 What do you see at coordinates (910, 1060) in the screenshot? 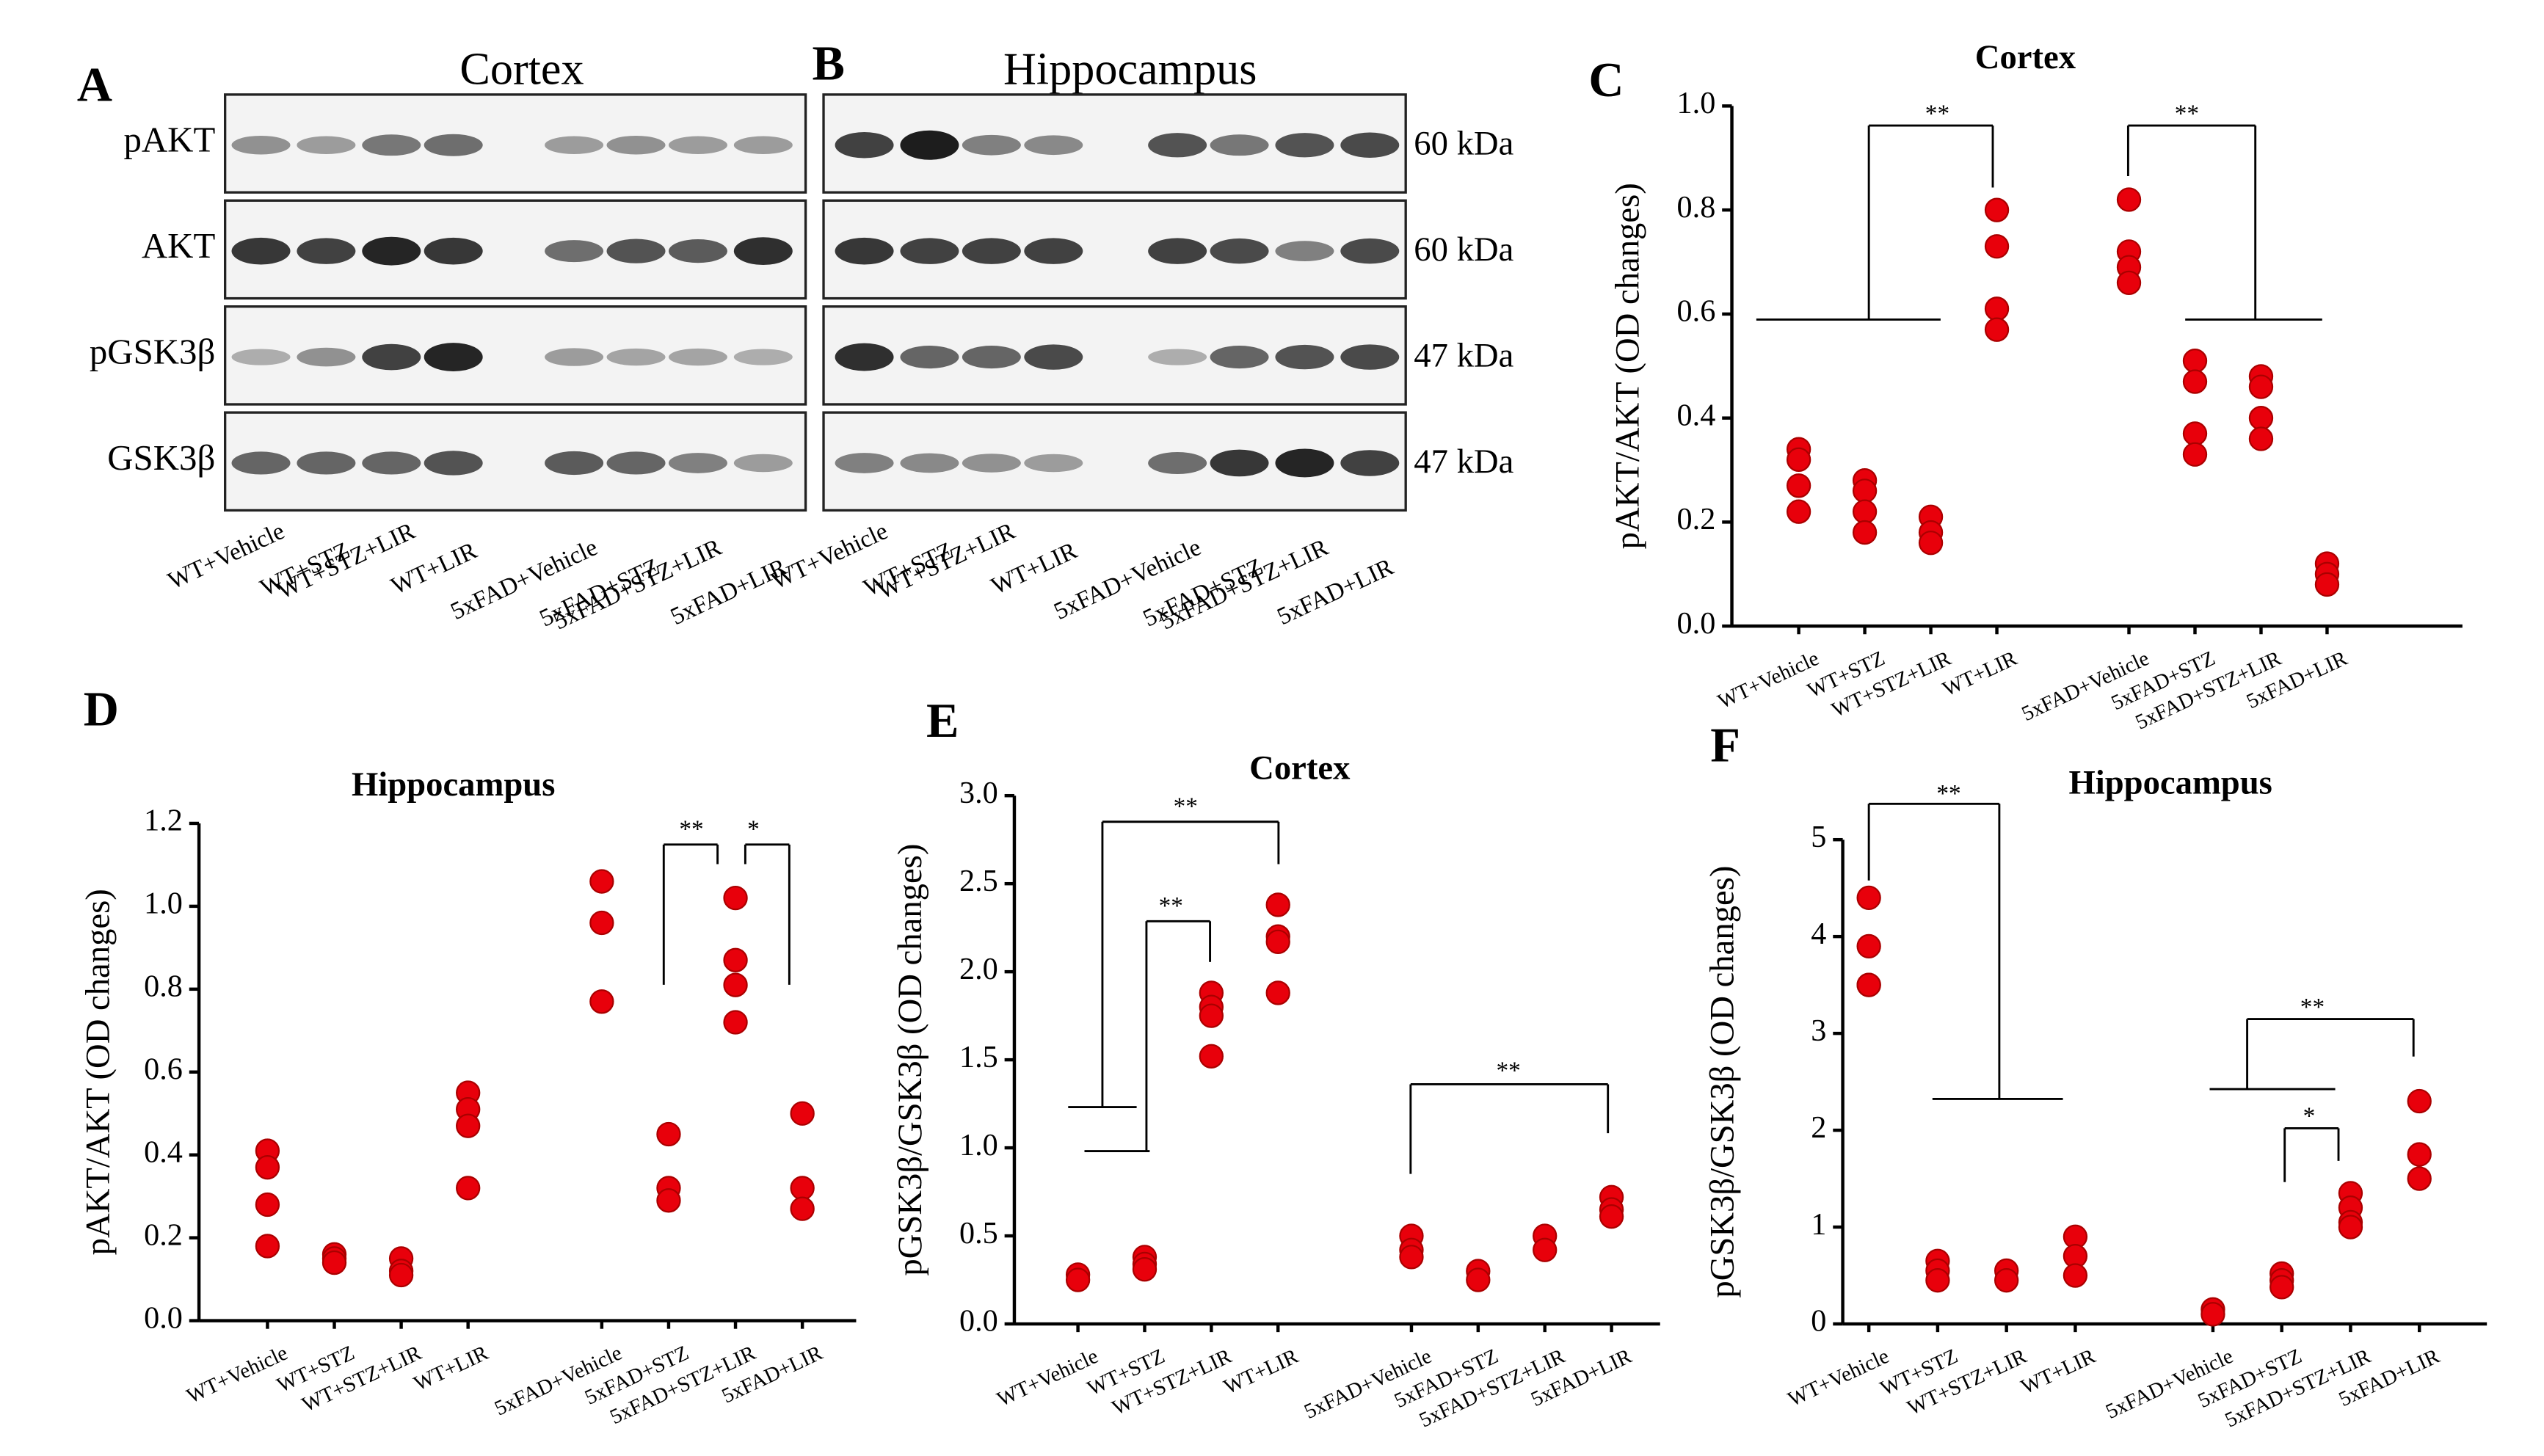
I see `y-axis-label: pGSK3β/GSK3β (OD changes)` at bounding box center [910, 1060].